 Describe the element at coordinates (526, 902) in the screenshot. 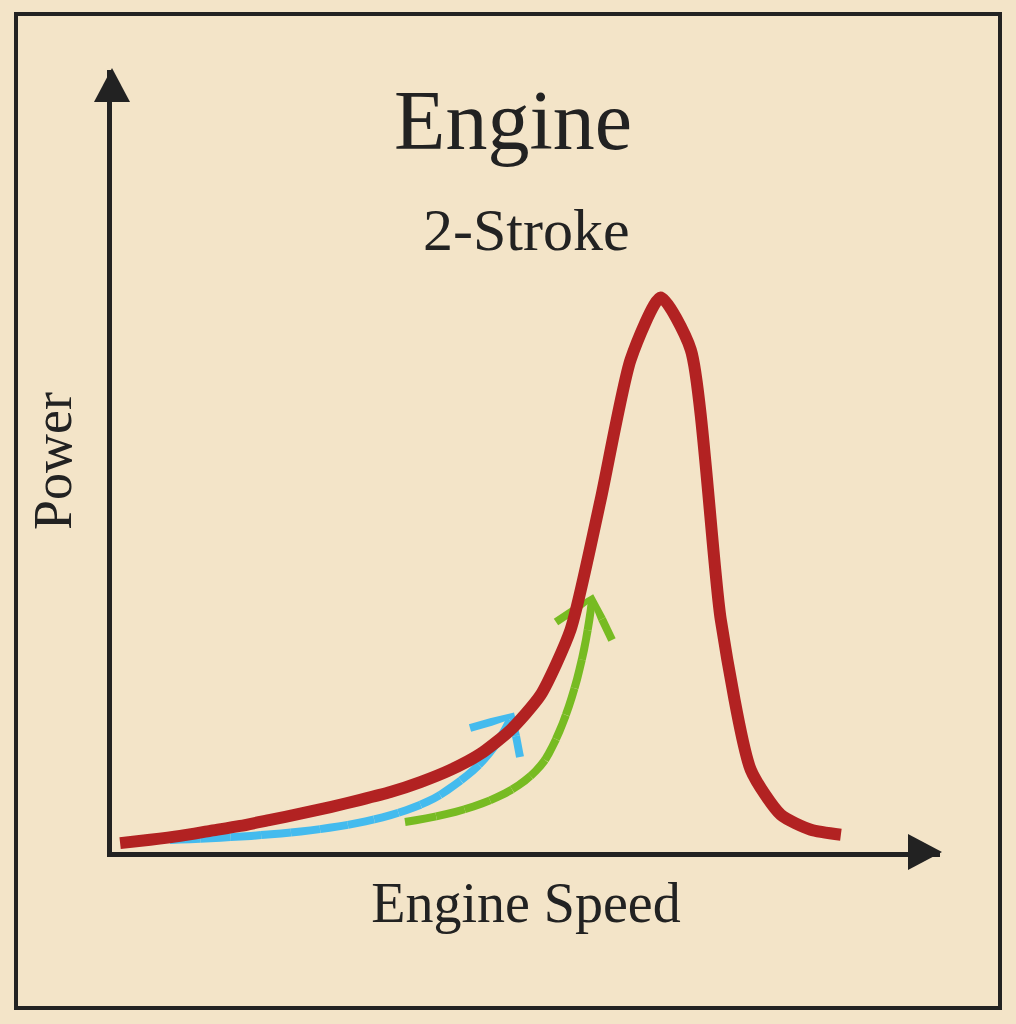

I see `x-axis-title: Engine Speed` at that location.